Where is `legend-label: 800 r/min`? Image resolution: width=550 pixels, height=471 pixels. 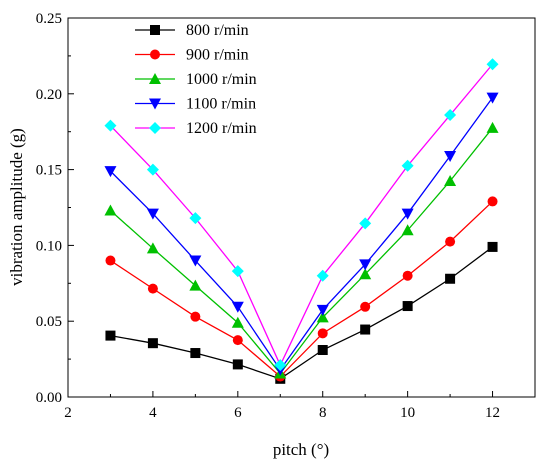 legend-label: 800 r/min is located at coordinates (217, 30).